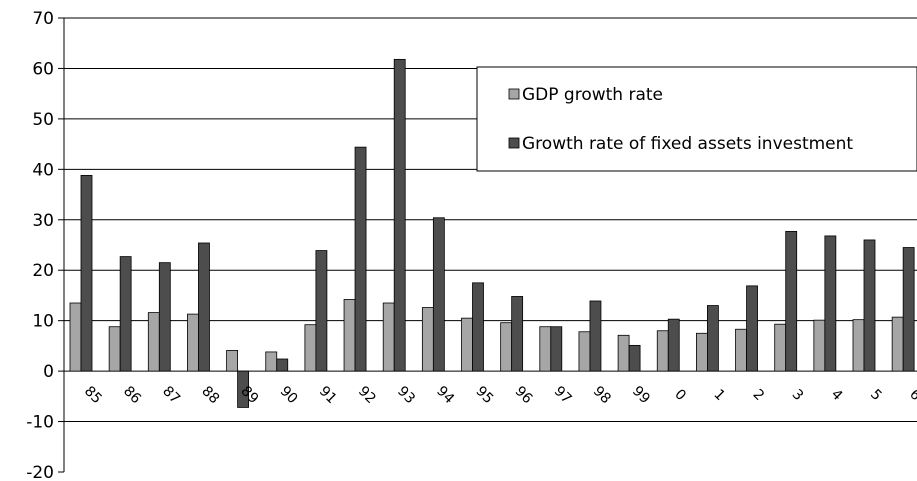  Describe the element at coordinates (48, 372) in the screenshot. I see `y-tick-label: 0` at that location.